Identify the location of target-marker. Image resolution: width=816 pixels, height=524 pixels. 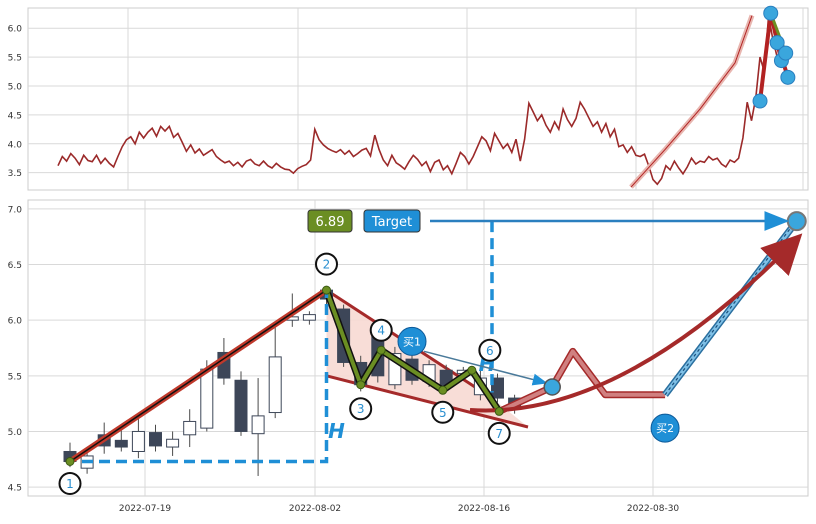
(796, 221).